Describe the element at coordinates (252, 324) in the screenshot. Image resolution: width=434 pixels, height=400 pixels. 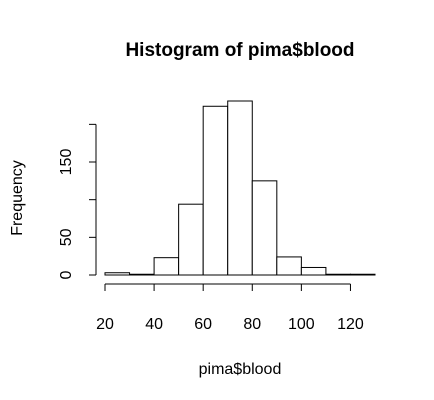
I see `x-tick-label: 80` at that location.